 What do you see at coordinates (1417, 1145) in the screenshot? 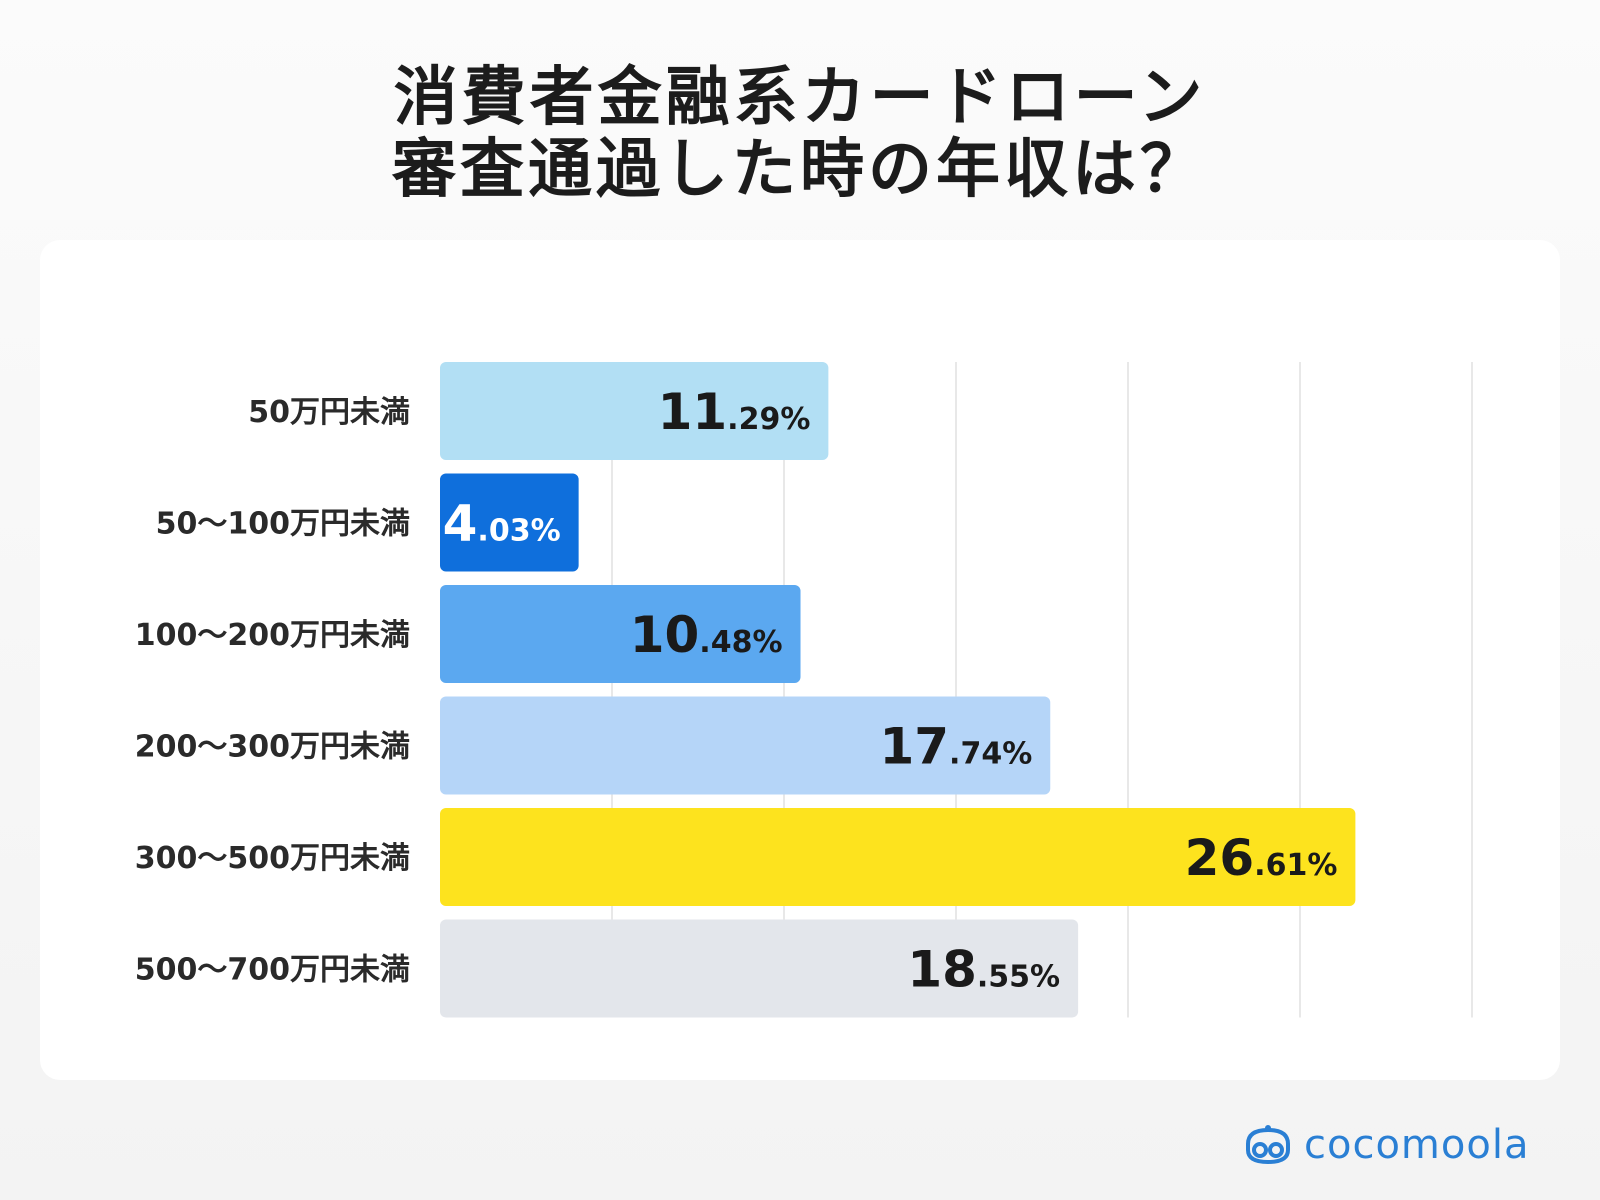
I see `brand-name: cocomoola` at bounding box center [1417, 1145].